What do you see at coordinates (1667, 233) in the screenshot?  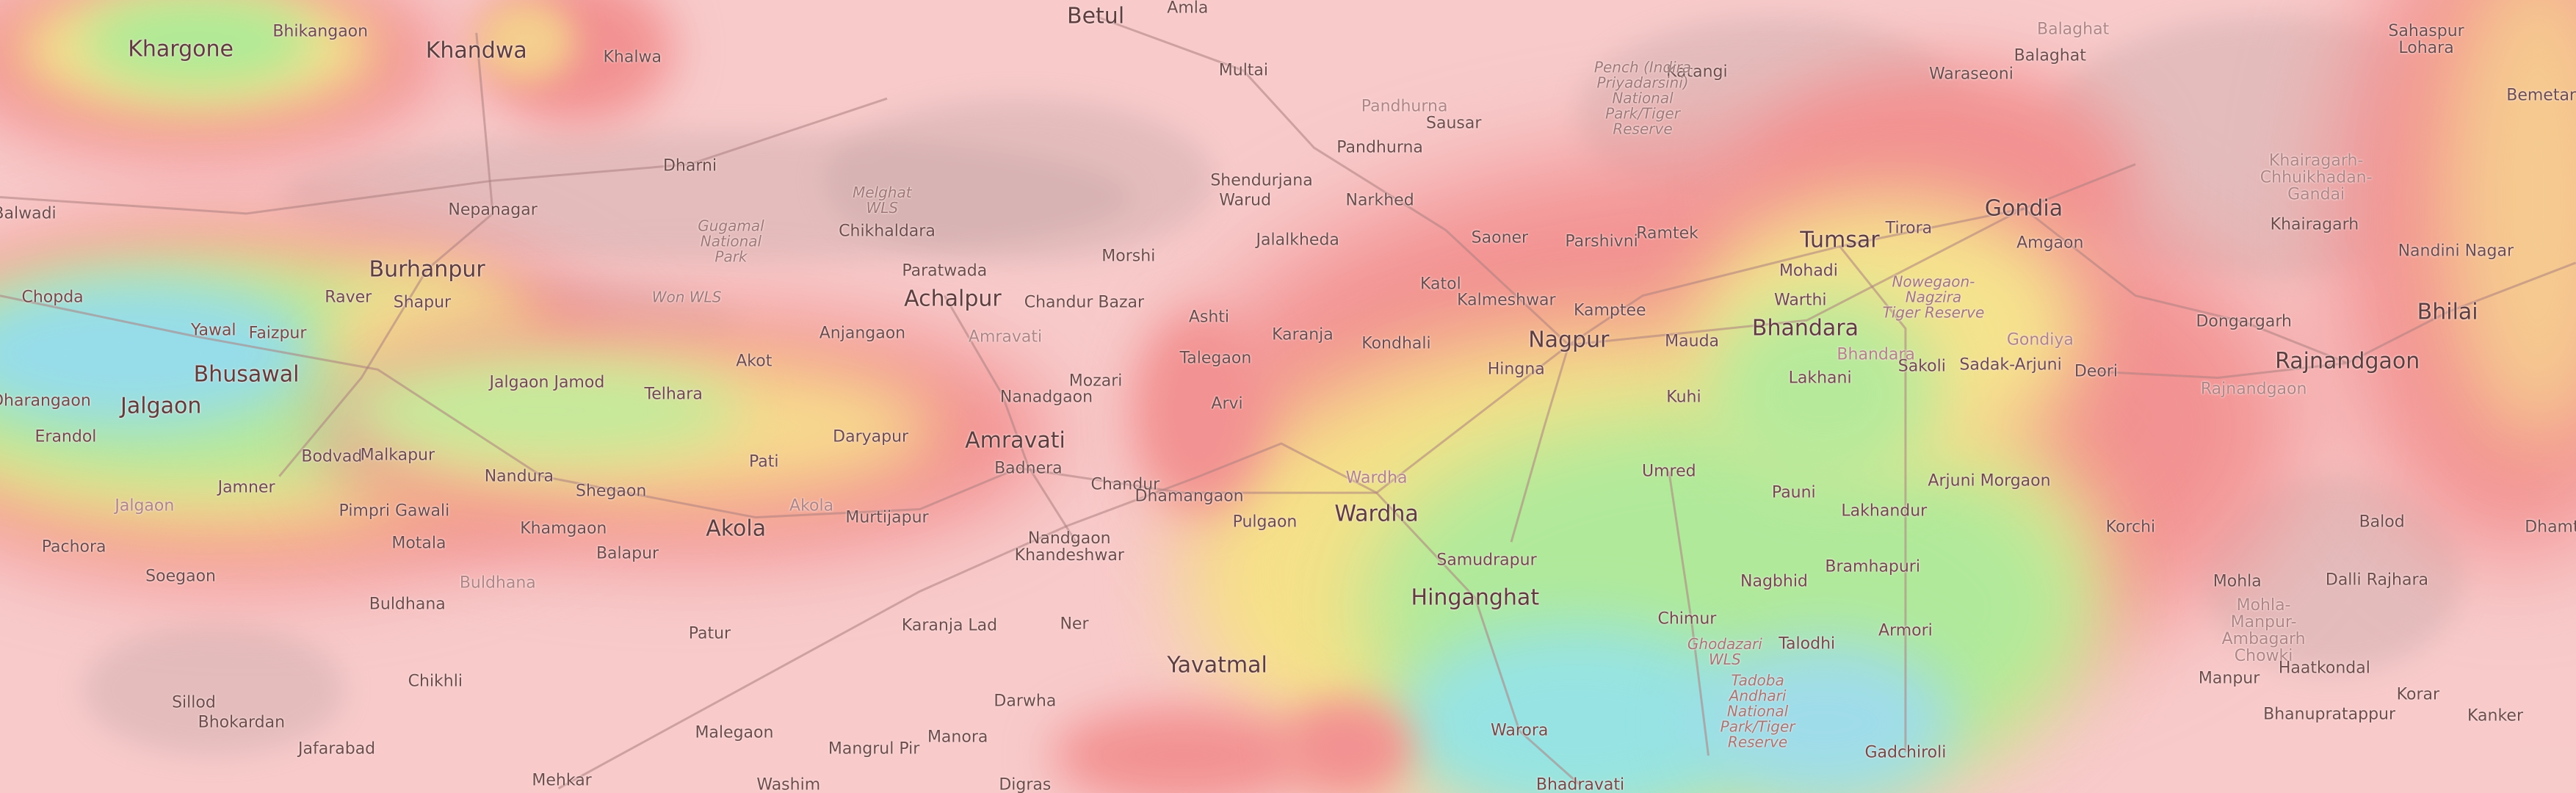 I see `place-label: Ramtek` at bounding box center [1667, 233].